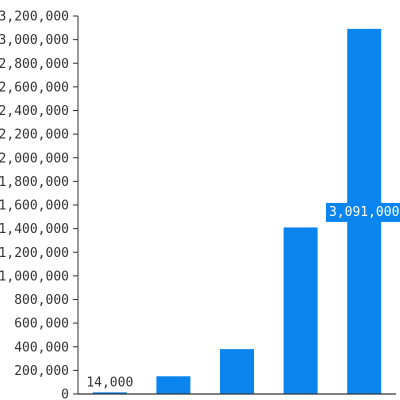 This screenshot has width=400, height=400. I want to click on y-tick-label: 3,000,000, so click(34, 40).